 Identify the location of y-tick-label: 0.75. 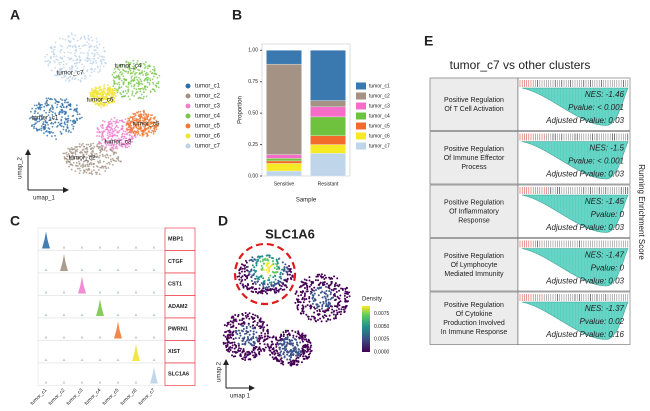
(253, 82).